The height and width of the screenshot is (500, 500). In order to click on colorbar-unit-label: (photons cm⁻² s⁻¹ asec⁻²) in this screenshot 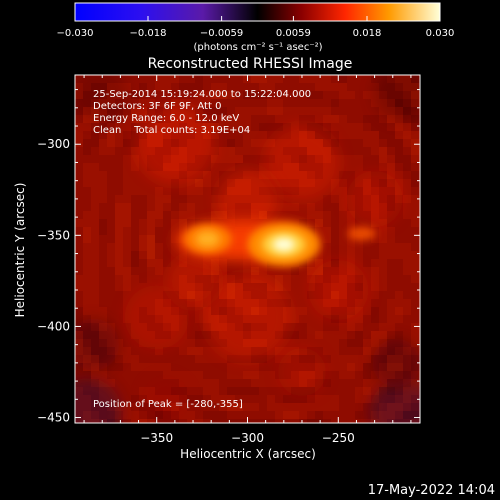, I will do `click(257, 47)`.